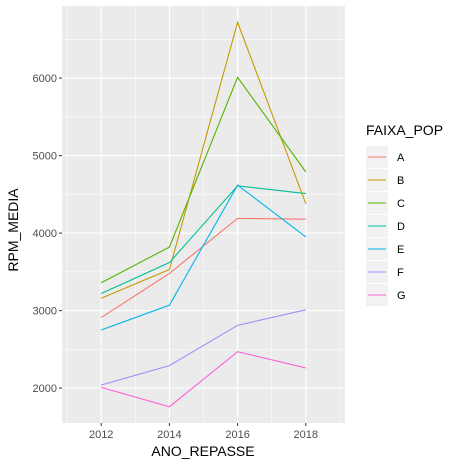 This screenshot has height=467, width=462. I want to click on legend-label: B, so click(400, 181).